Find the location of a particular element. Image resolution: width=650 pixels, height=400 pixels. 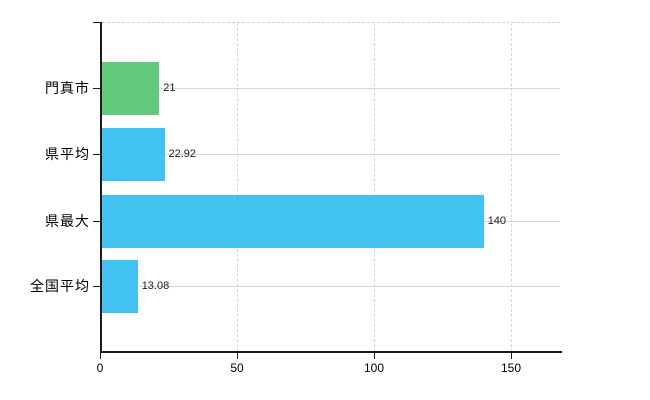

x-axis-line is located at coordinates (331, 352).